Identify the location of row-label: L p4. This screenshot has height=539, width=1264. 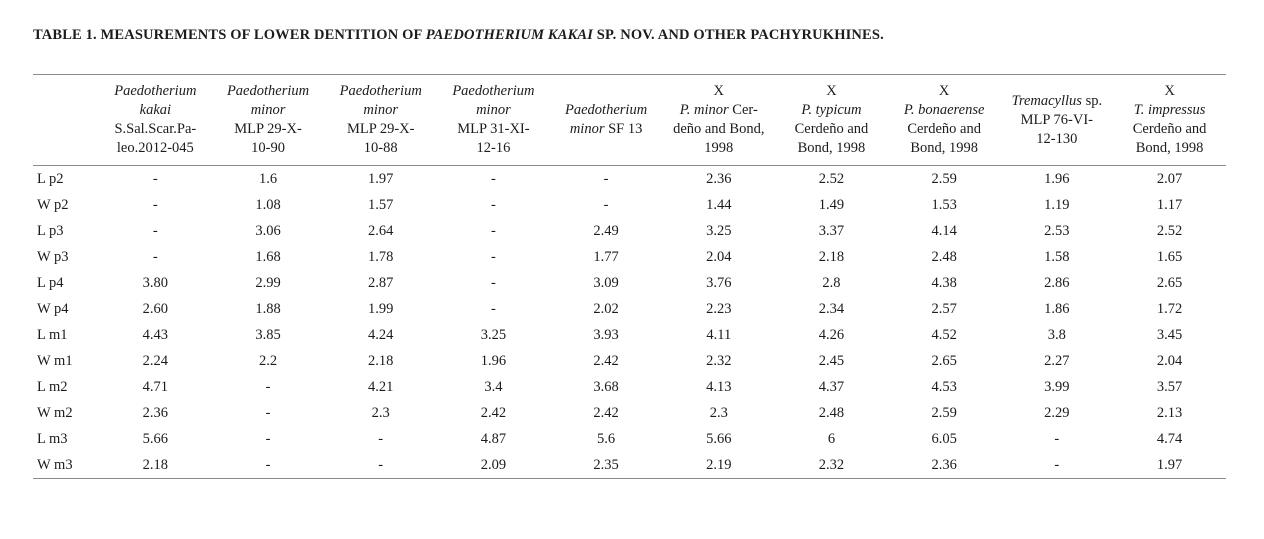
(50, 283).